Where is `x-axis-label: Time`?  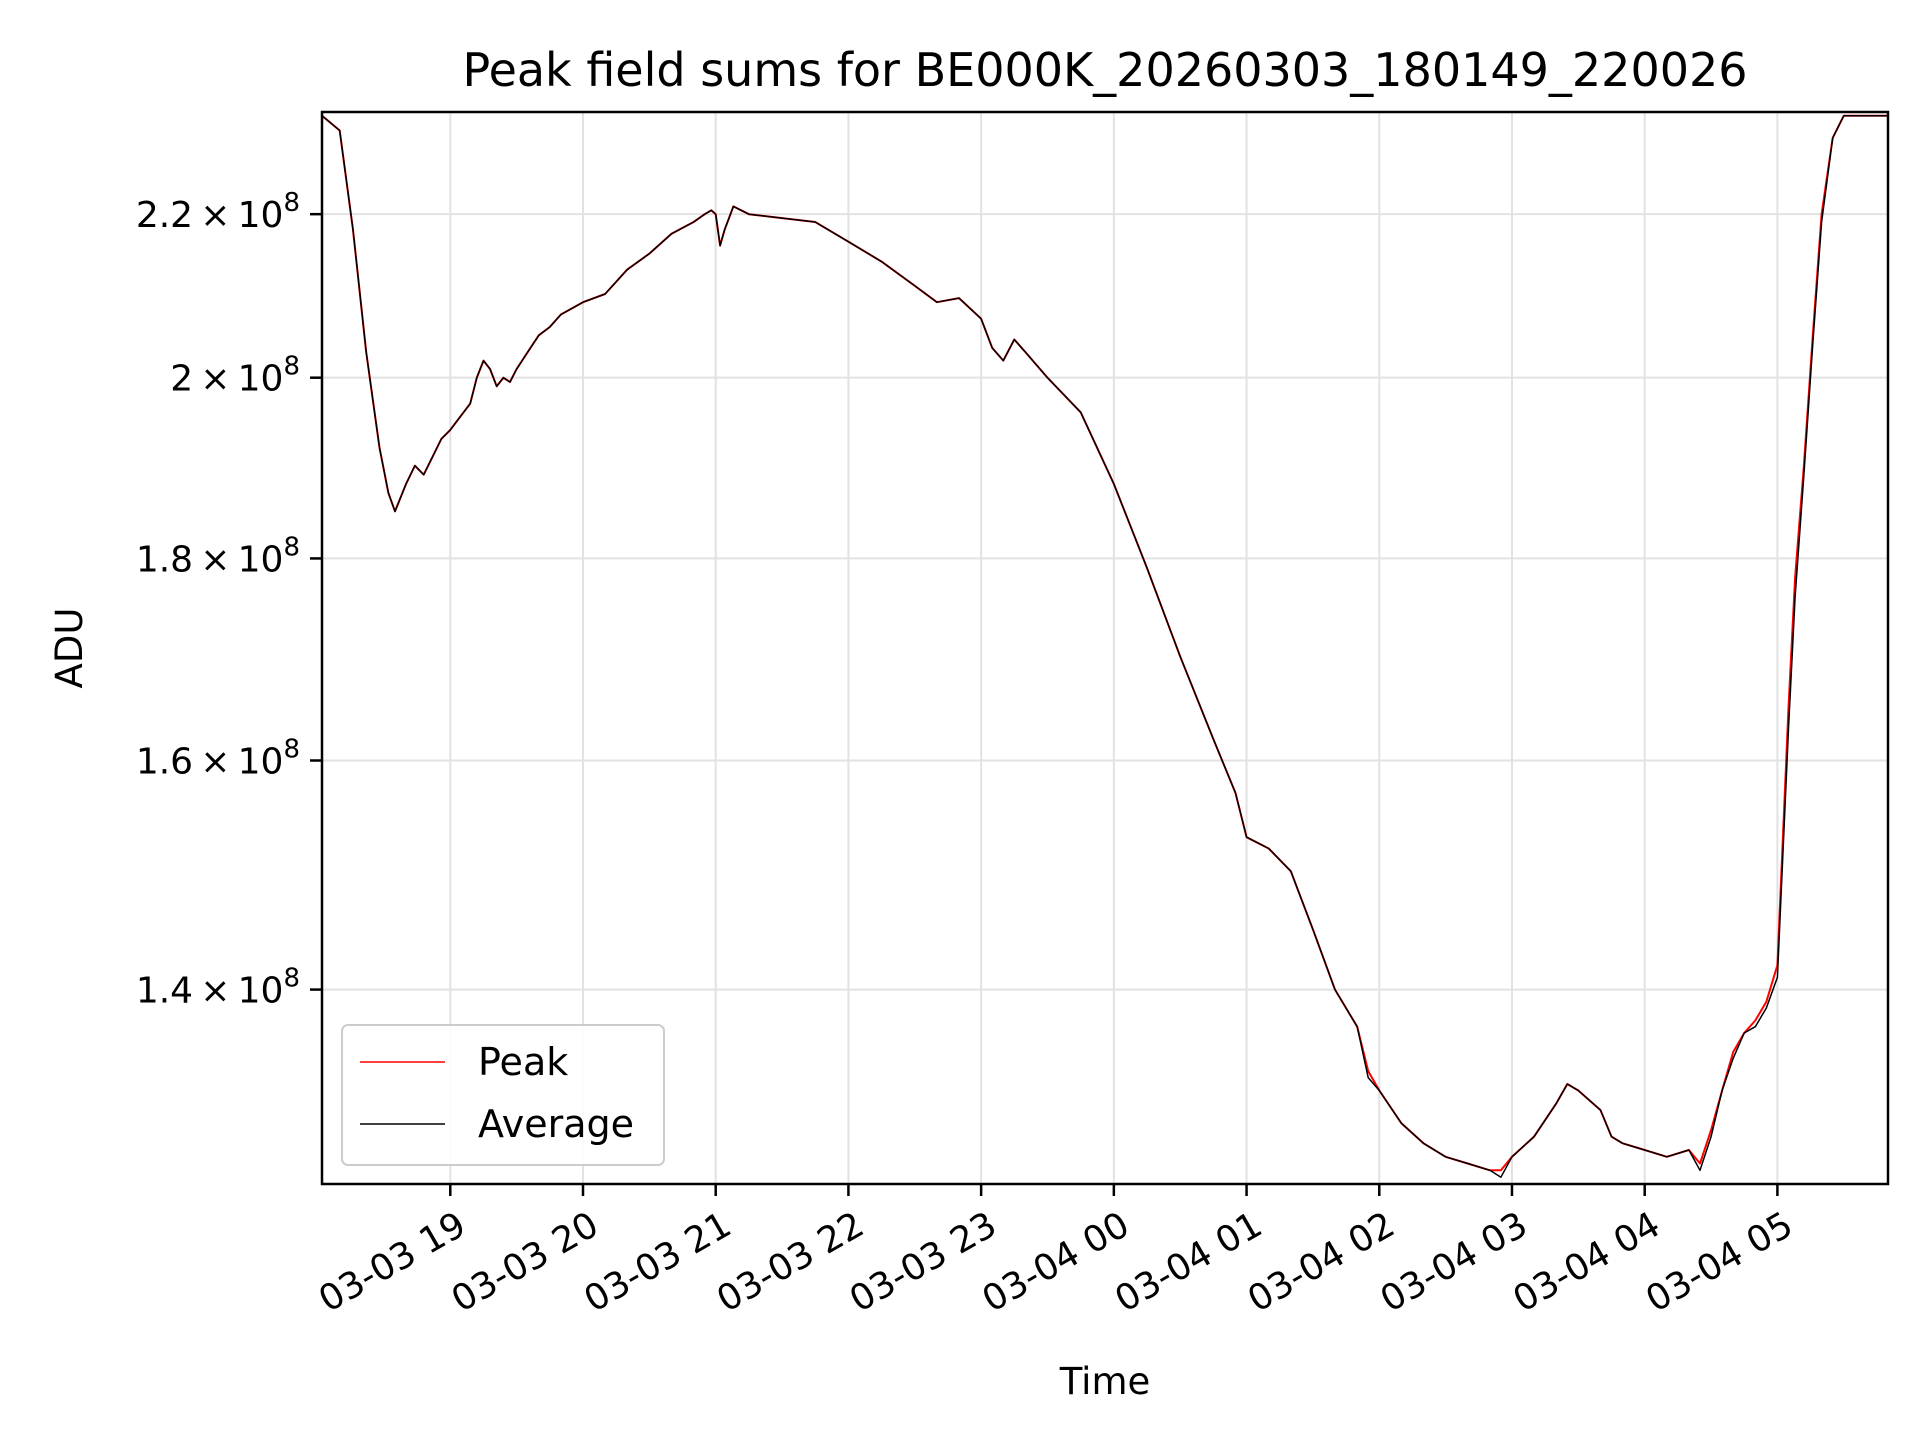 x-axis-label: Time is located at coordinates (1105, 1381).